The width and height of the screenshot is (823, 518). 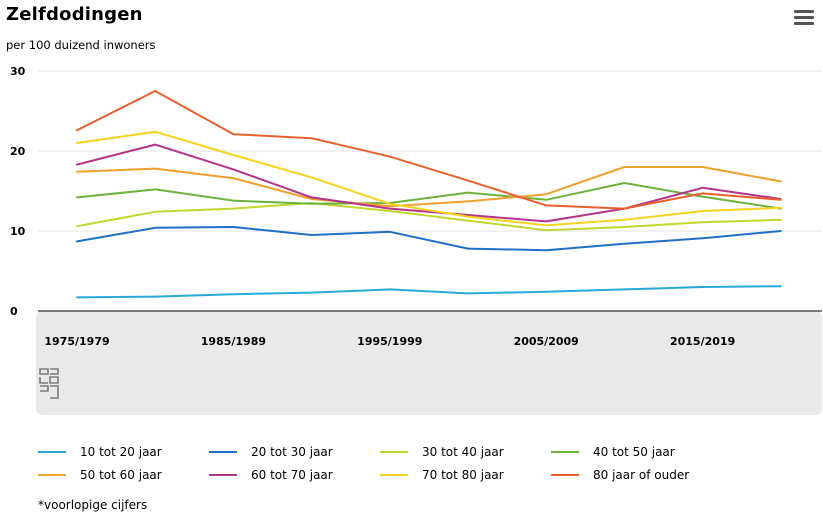 What do you see at coordinates (463, 475) in the screenshot?
I see `legend-label: 70 tot 80 jaar` at bounding box center [463, 475].